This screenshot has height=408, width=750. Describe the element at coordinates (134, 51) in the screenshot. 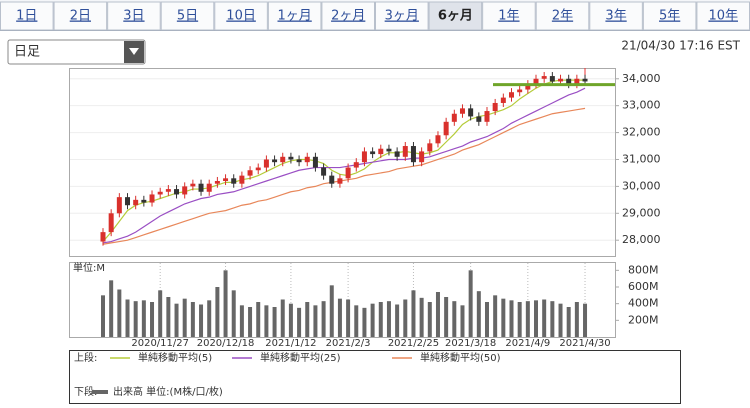

I see `dropdown-arrow` at that location.